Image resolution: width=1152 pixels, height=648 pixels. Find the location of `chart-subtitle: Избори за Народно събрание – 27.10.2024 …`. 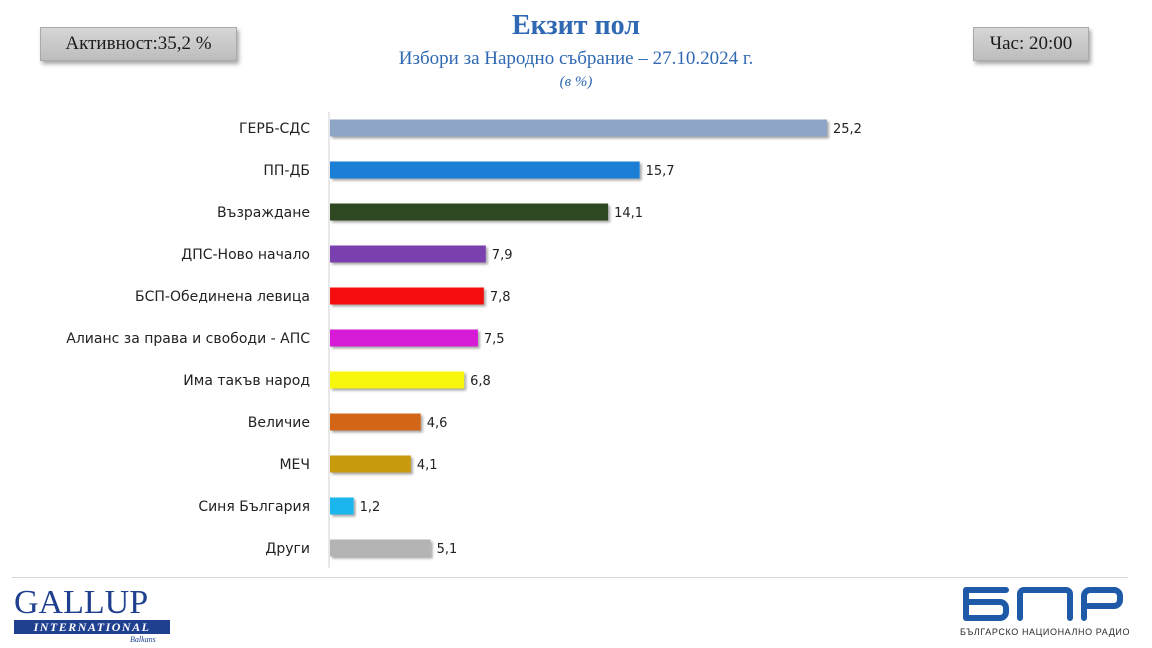

chart-subtitle: Избори за Народно събрание – 27.10.2024 … is located at coordinates (576, 58).